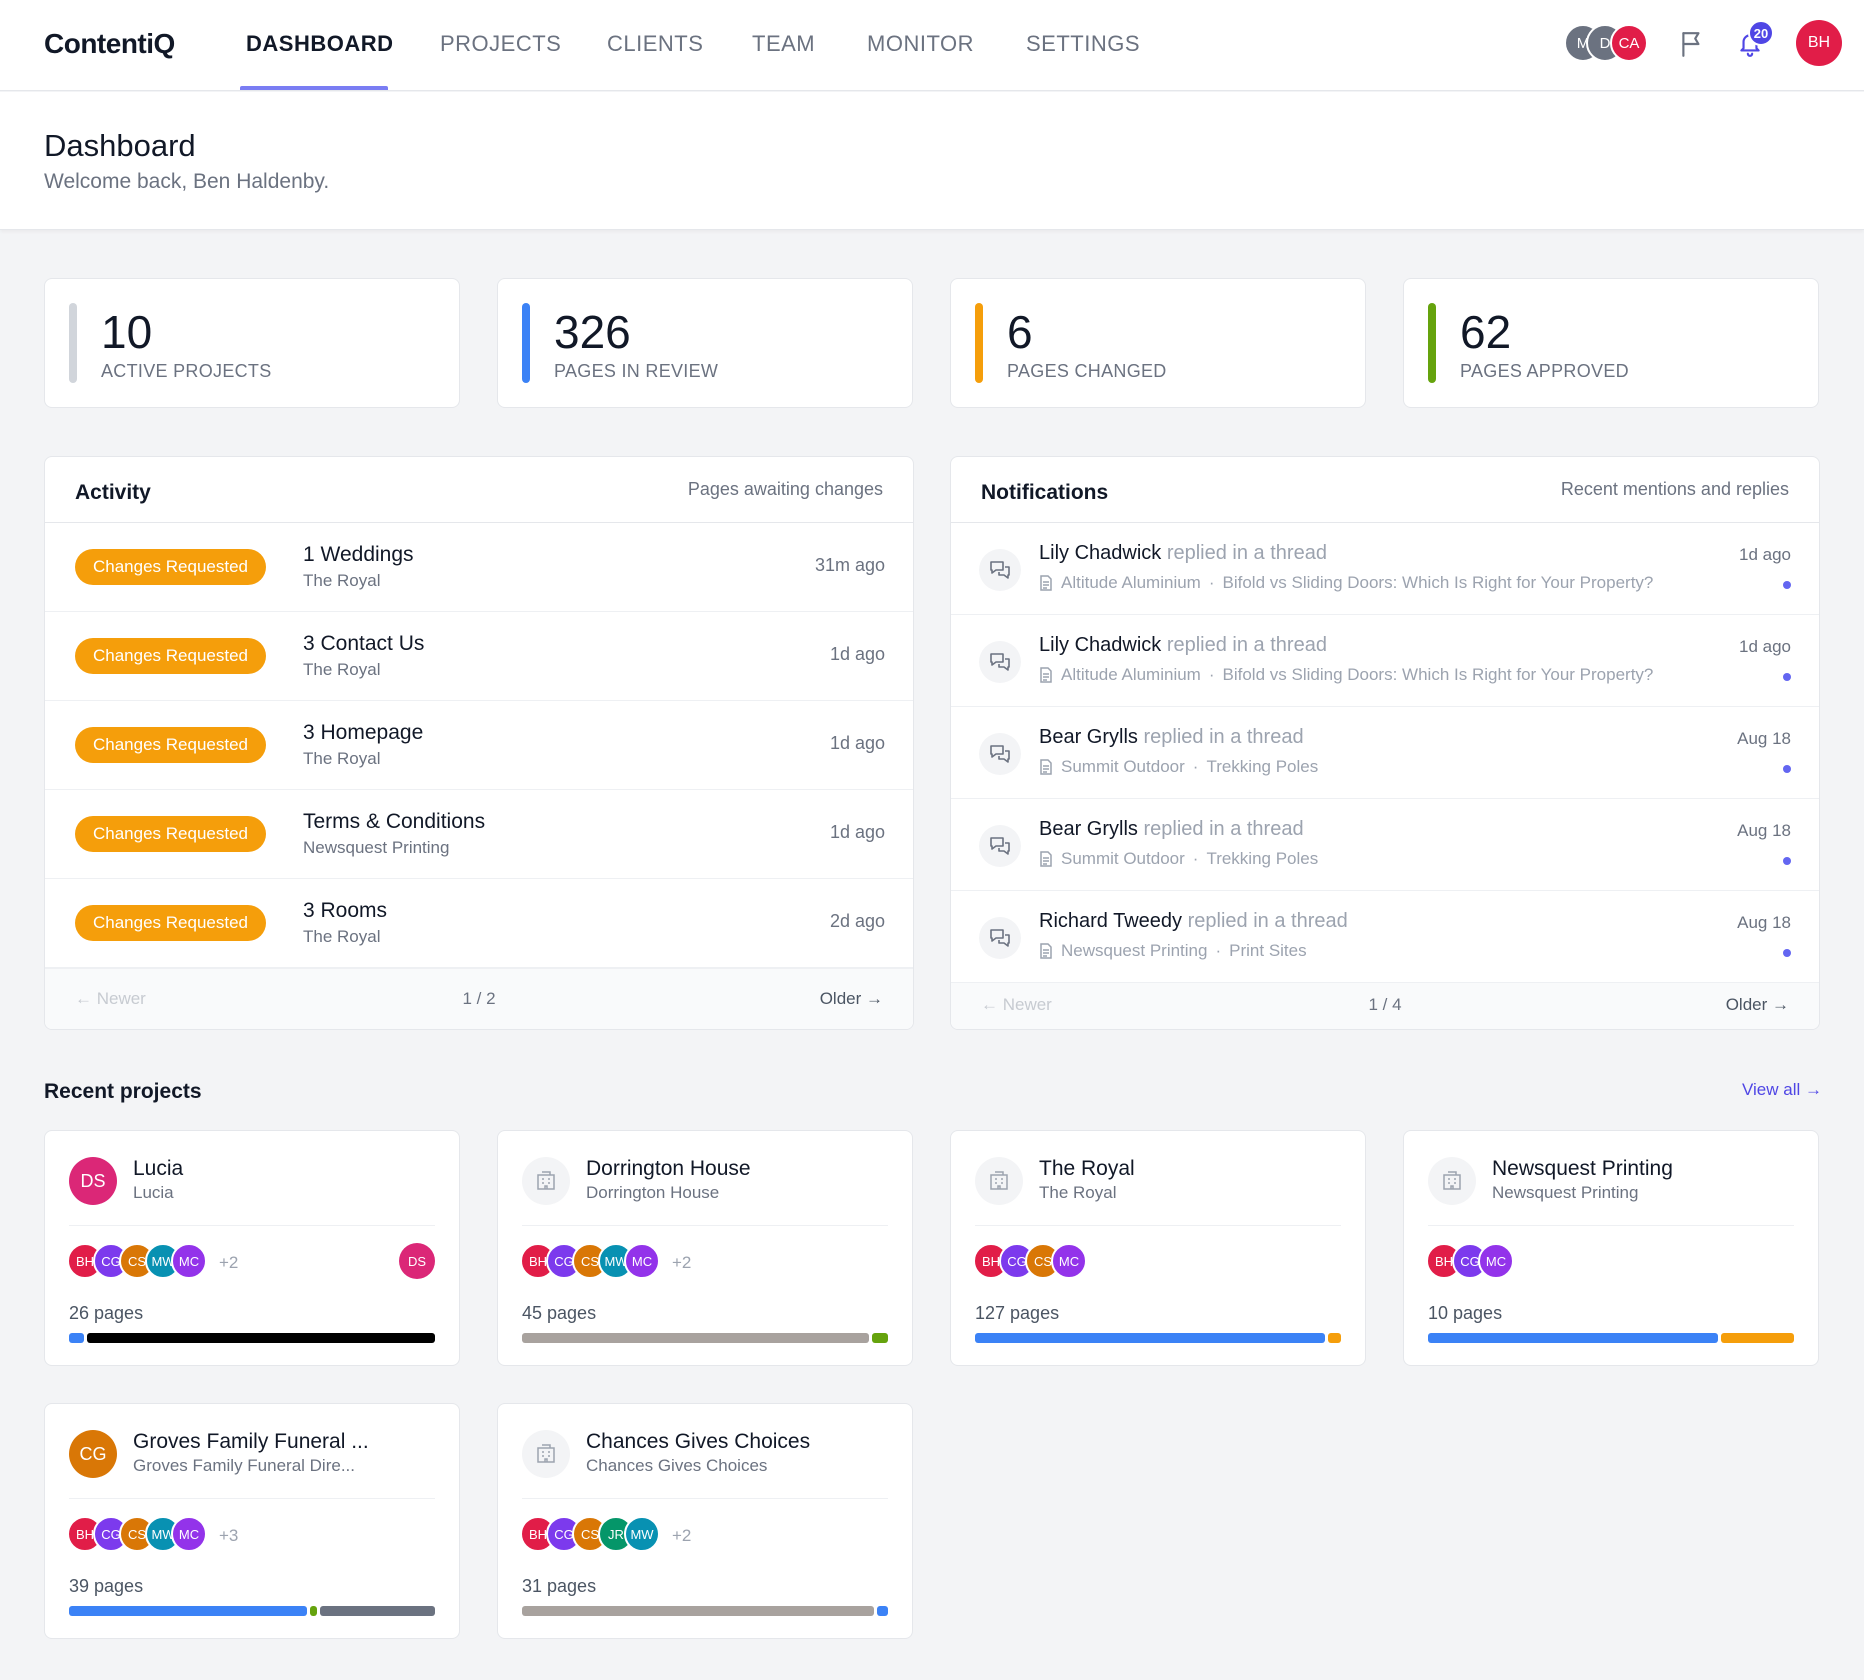 The image size is (1864, 1680). Describe the element at coordinates (106, 1313) in the screenshot. I see `page-count: 26 pages` at that location.